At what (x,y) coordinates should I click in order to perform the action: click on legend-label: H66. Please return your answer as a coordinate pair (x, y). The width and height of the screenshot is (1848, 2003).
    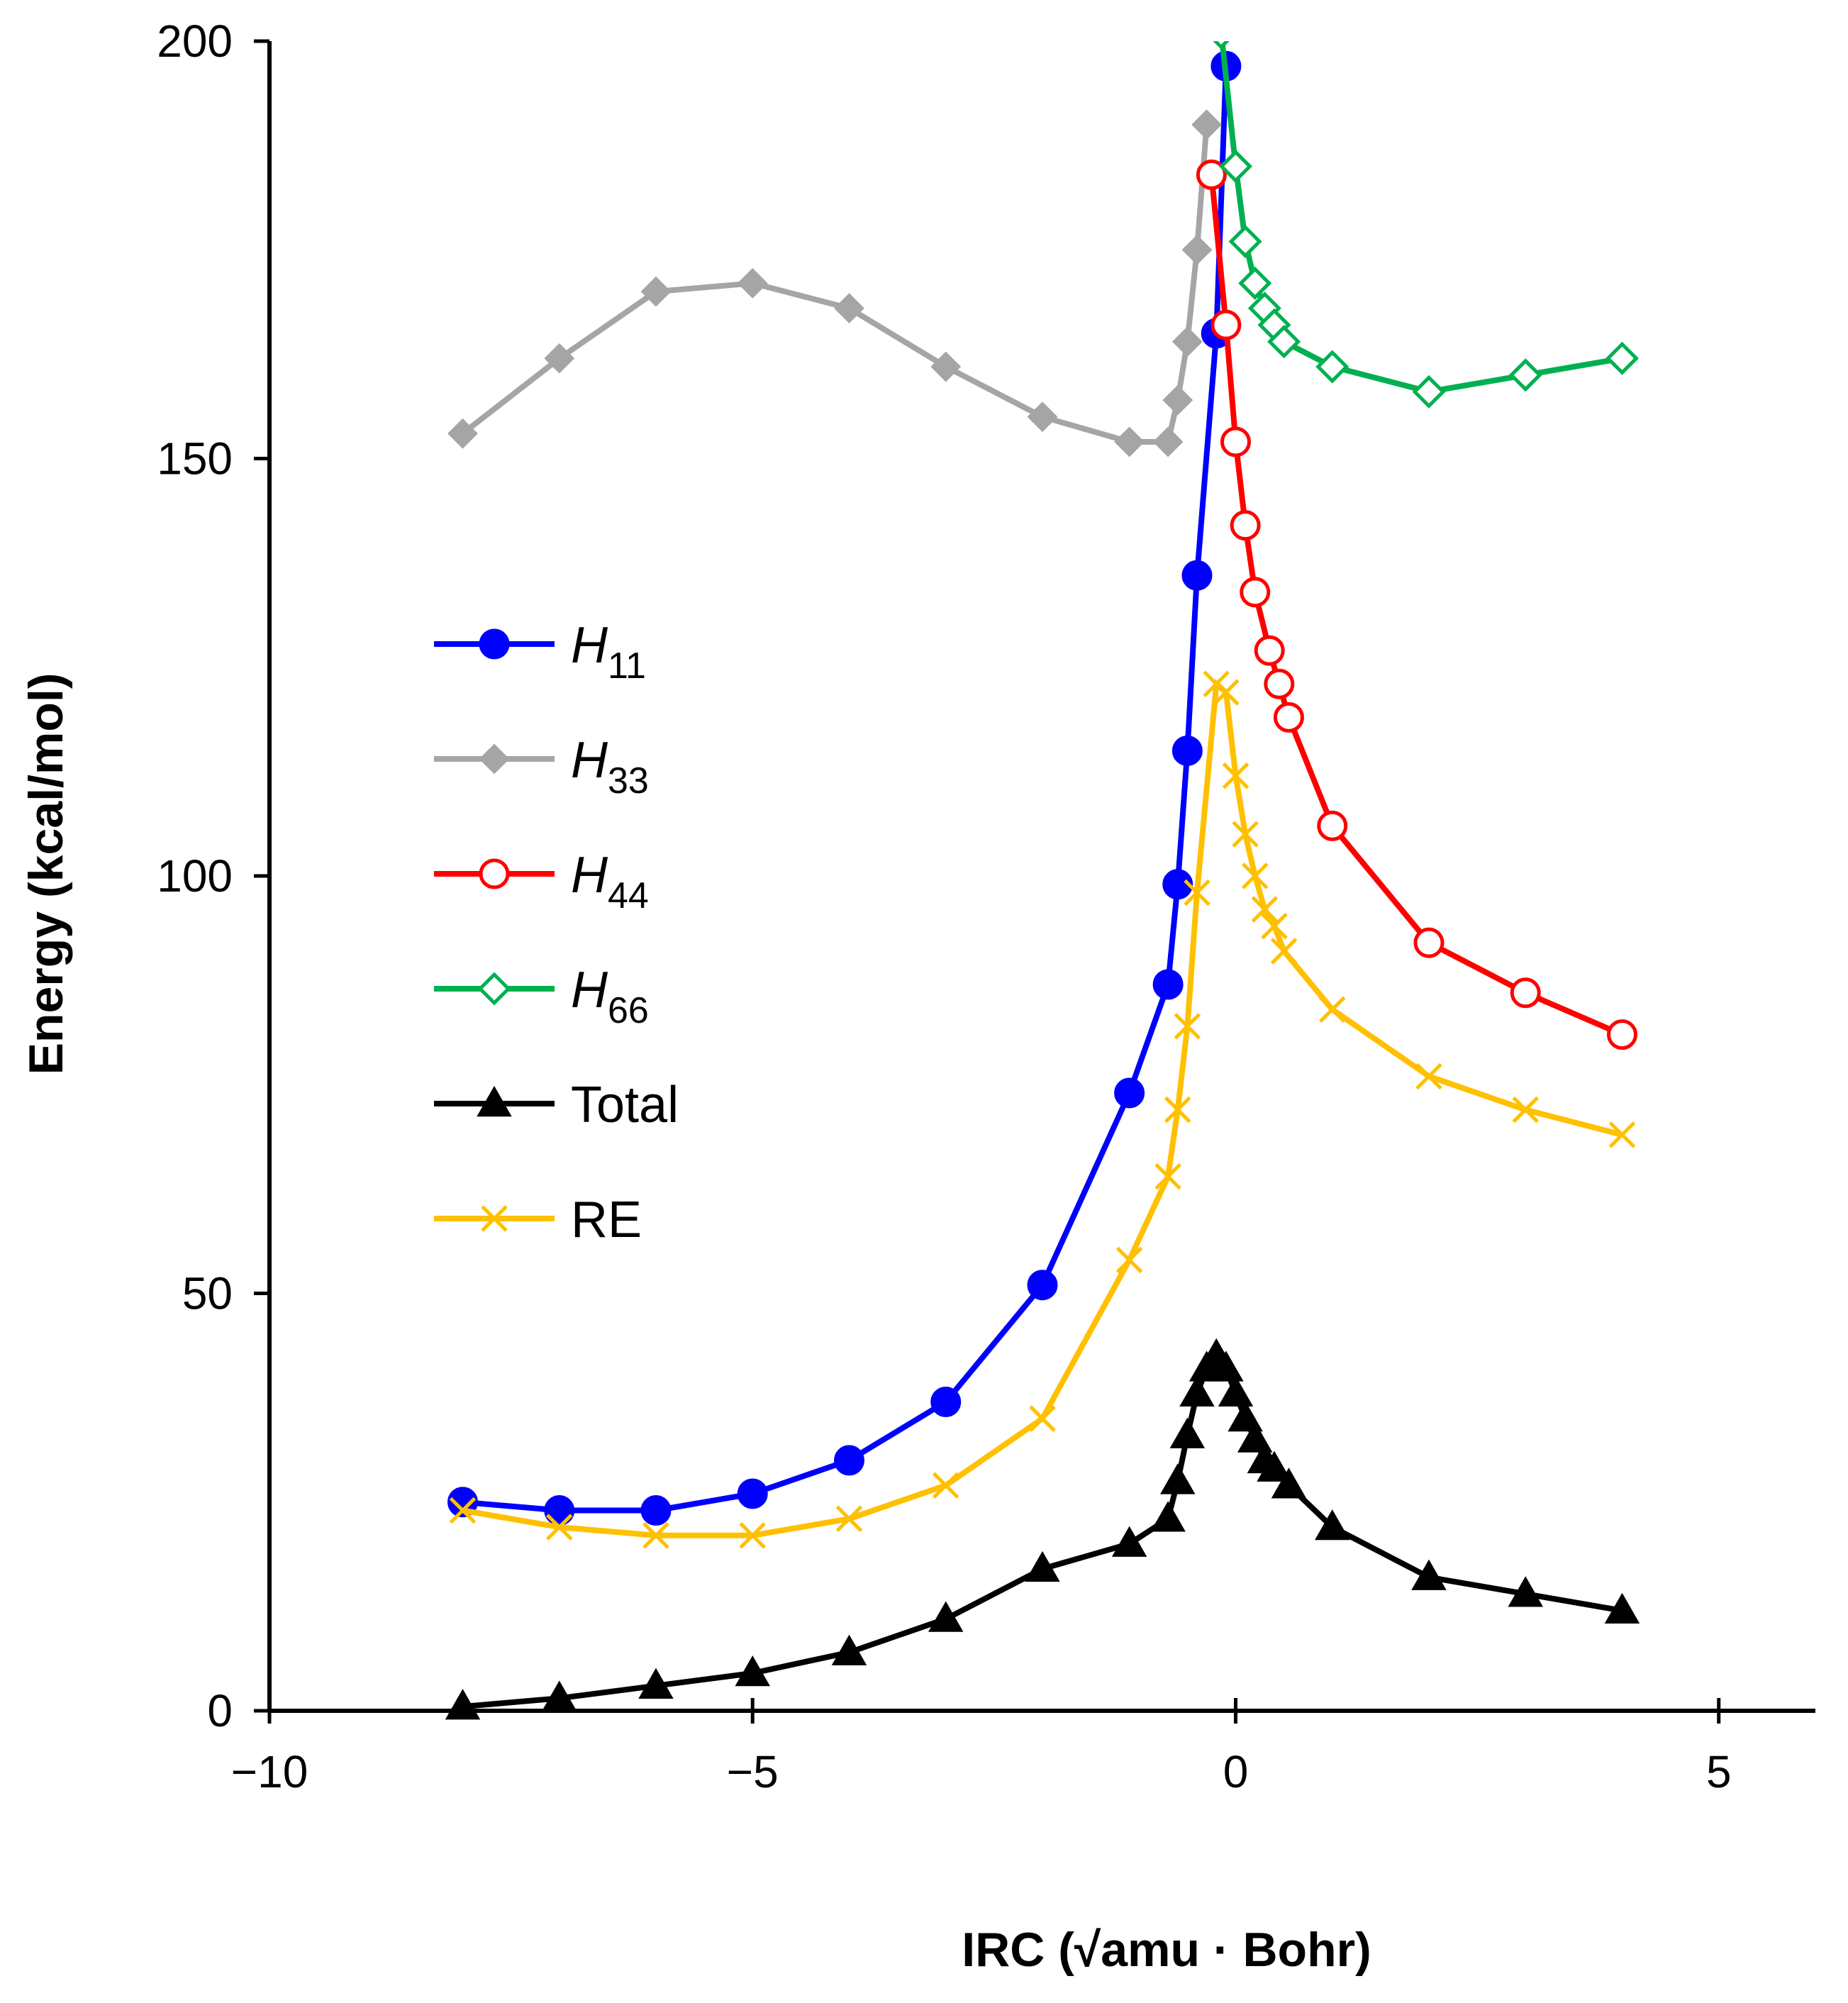
    Looking at the image, I should click on (610, 996).